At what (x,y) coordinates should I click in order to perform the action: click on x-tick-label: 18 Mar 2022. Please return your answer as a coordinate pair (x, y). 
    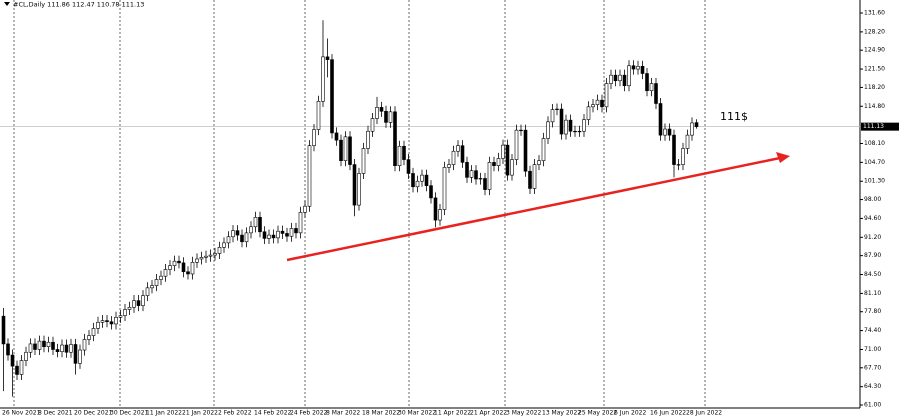
    Looking at the image, I should click on (381, 413).